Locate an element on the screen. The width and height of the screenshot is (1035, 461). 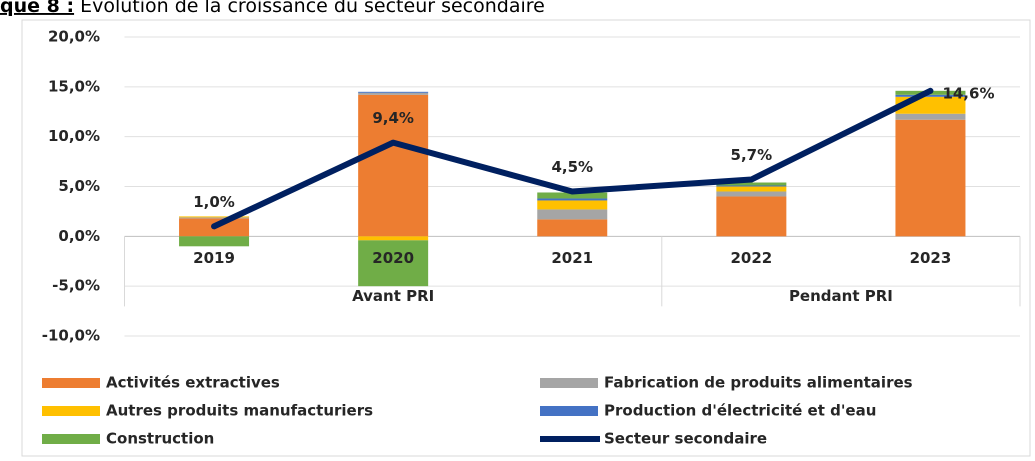
title-prefix: que 8 : is located at coordinates (37, 8).